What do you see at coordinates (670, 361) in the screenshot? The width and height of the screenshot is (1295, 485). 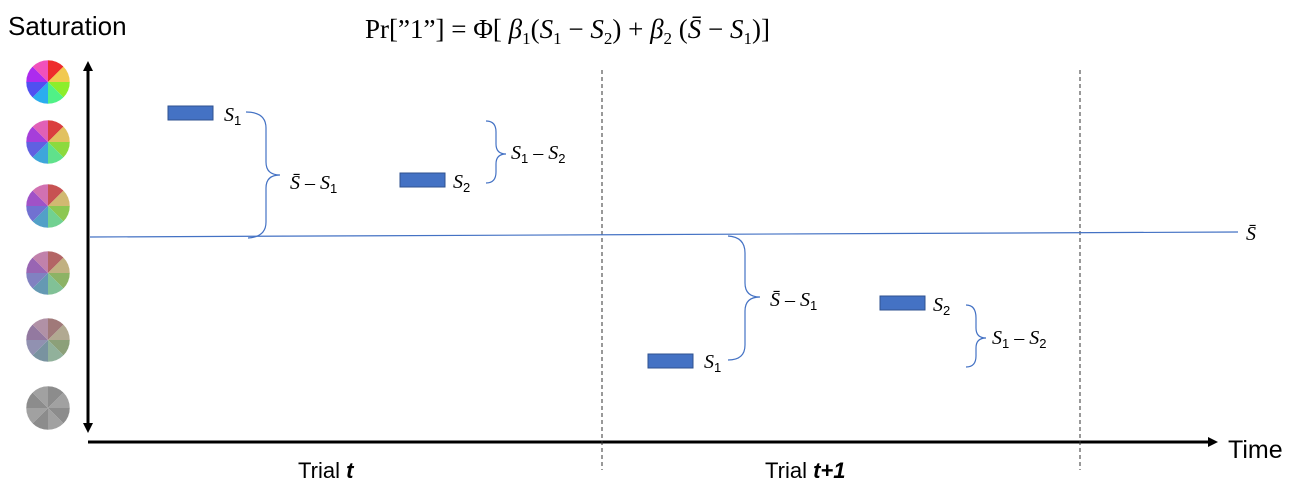 I see `trial2-s1-bar` at bounding box center [670, 361].